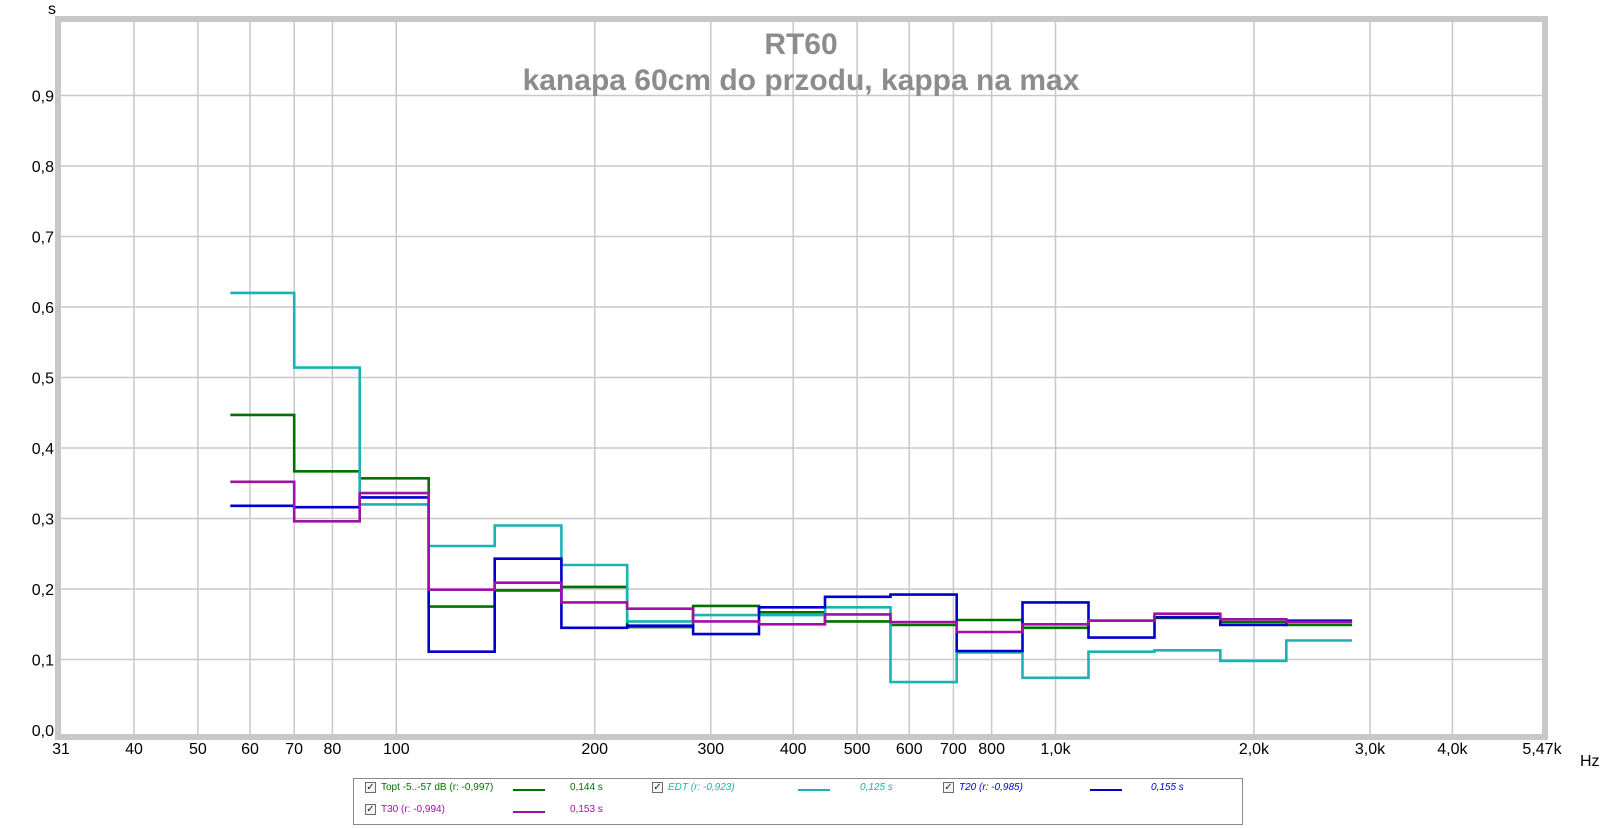  Describe the element at coordinates (793, 749) in the screenshot. I see `x-tick-label: 400` at that location.